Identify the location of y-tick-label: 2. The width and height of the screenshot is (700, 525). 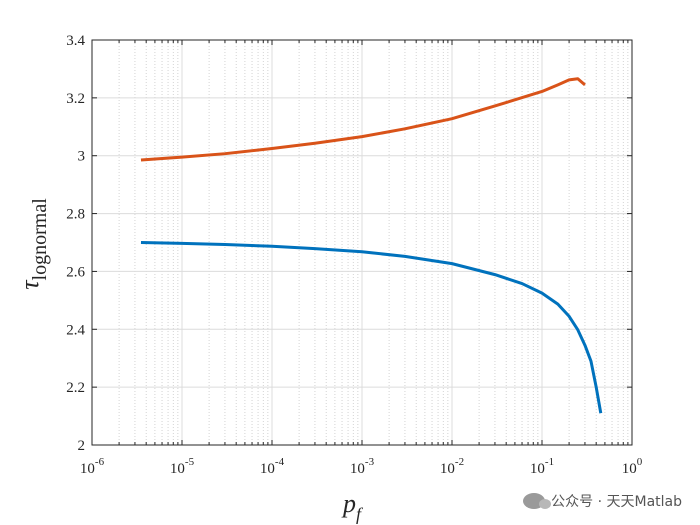
(82, 446).